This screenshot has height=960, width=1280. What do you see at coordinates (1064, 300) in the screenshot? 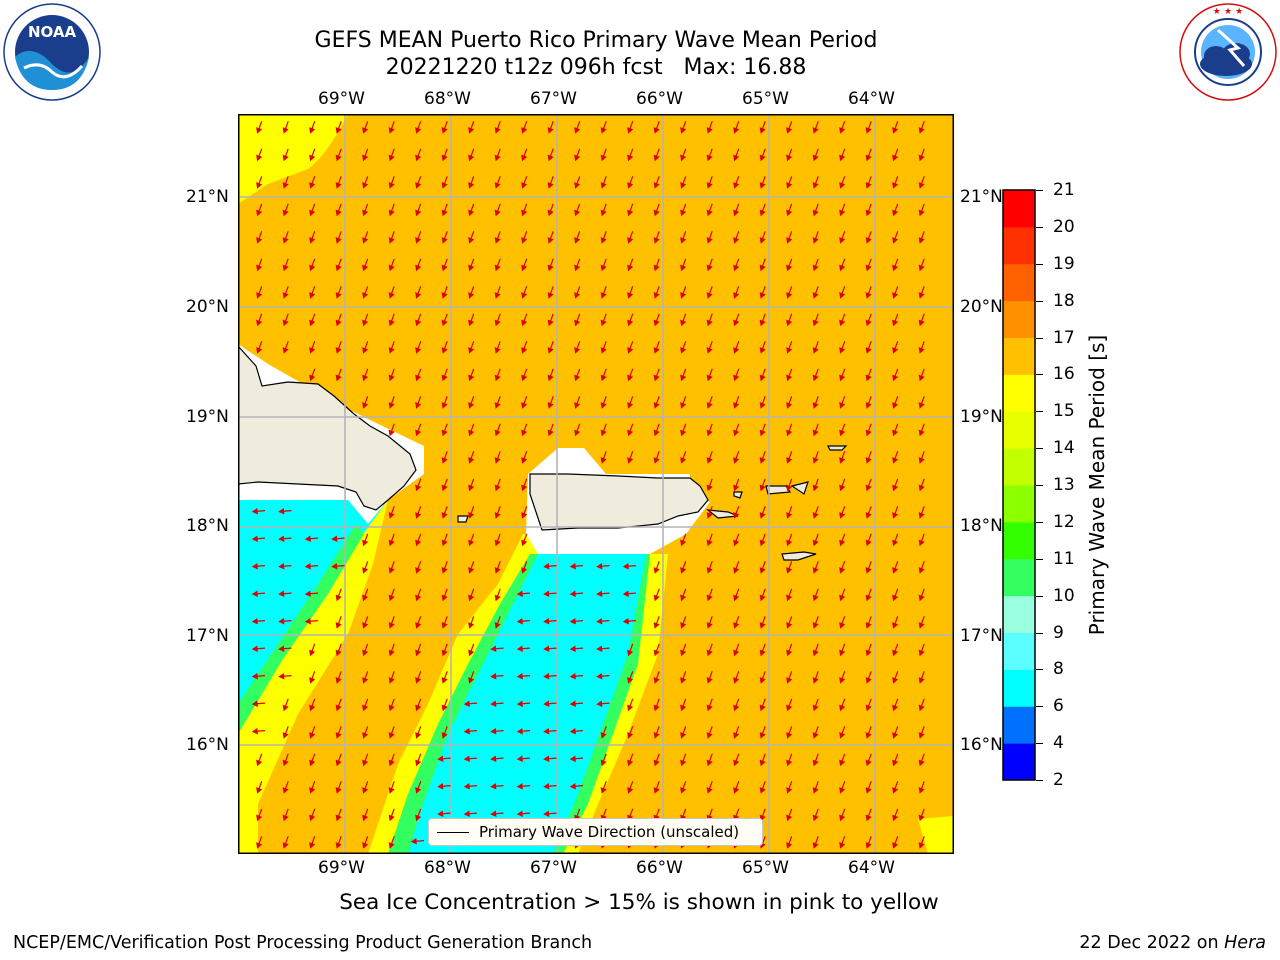
I see `colorbar-tick-label: 18` at bounding box center [1064, 300].